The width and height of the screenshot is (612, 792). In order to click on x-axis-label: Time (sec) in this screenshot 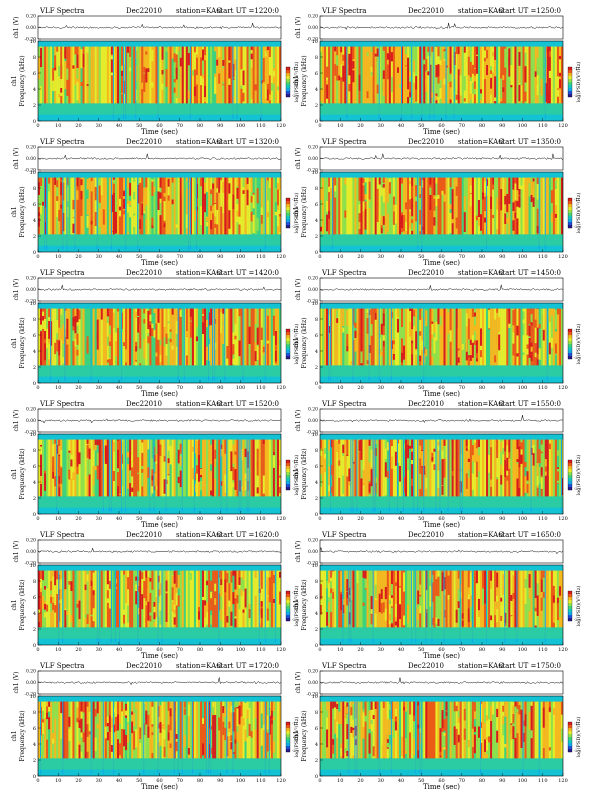, I will do `click(441, 263)`.